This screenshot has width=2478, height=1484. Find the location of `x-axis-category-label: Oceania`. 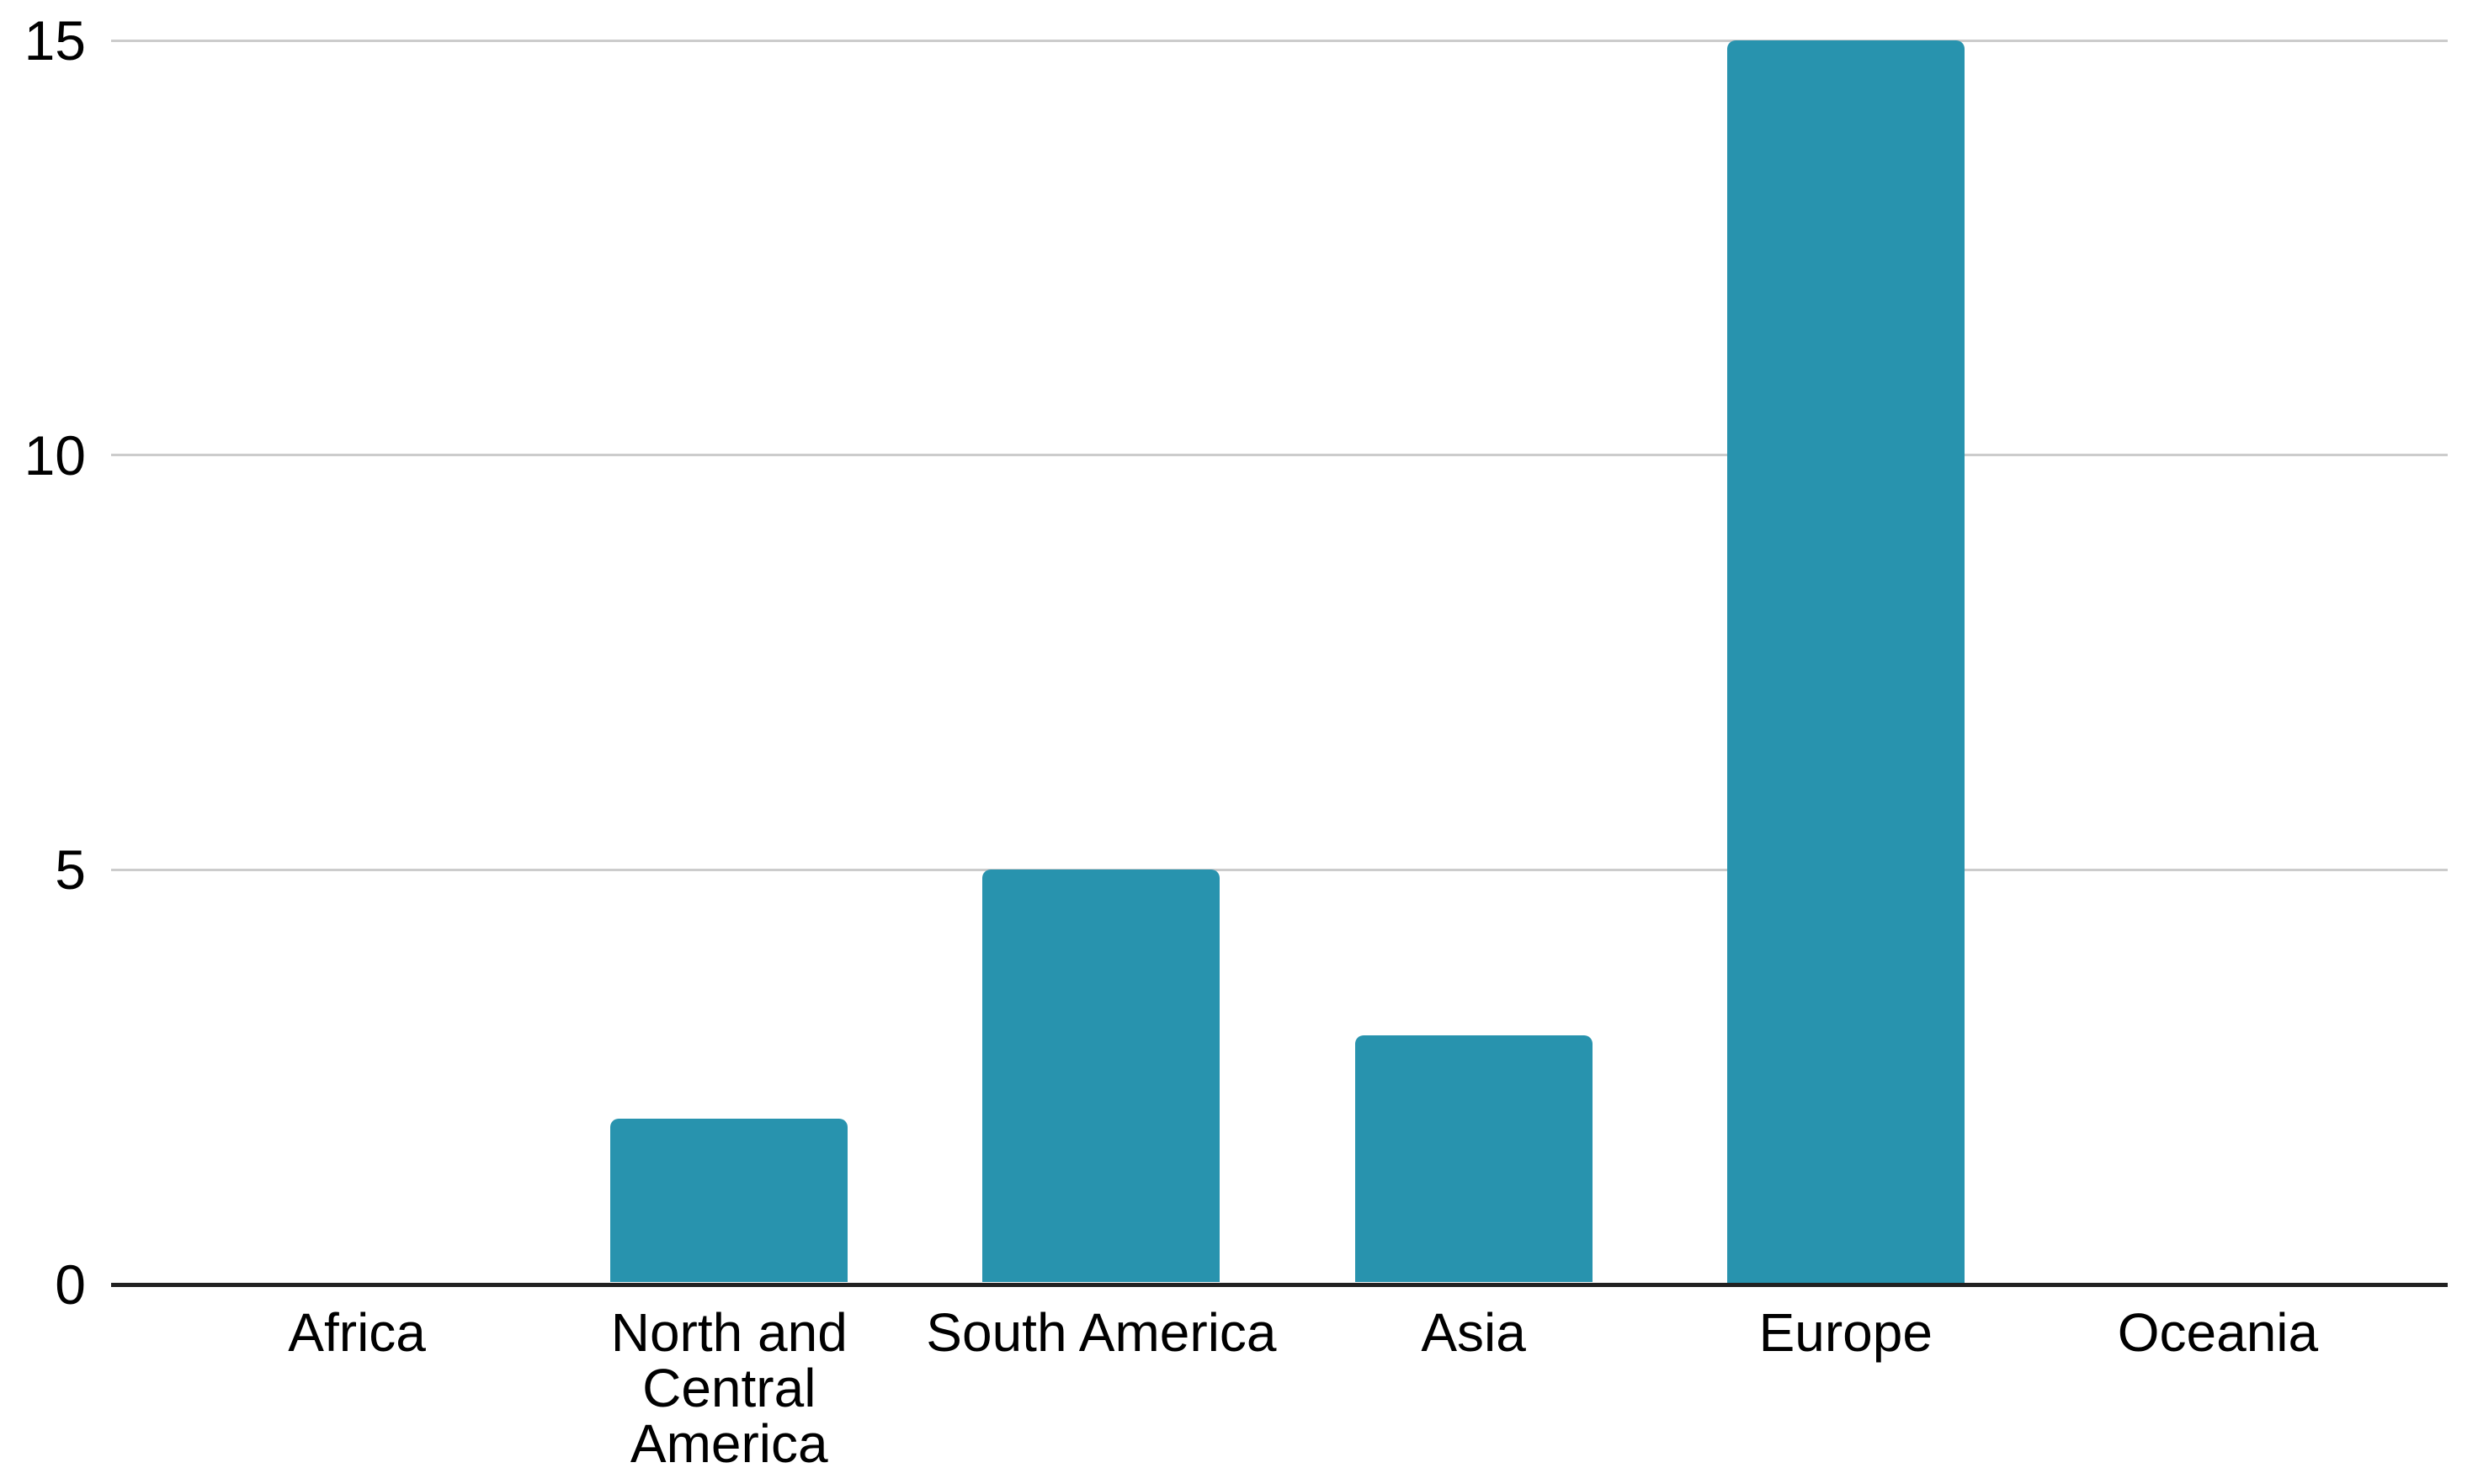

x-axis-category-label: Oceania is located at coordinates (2218, 1332).